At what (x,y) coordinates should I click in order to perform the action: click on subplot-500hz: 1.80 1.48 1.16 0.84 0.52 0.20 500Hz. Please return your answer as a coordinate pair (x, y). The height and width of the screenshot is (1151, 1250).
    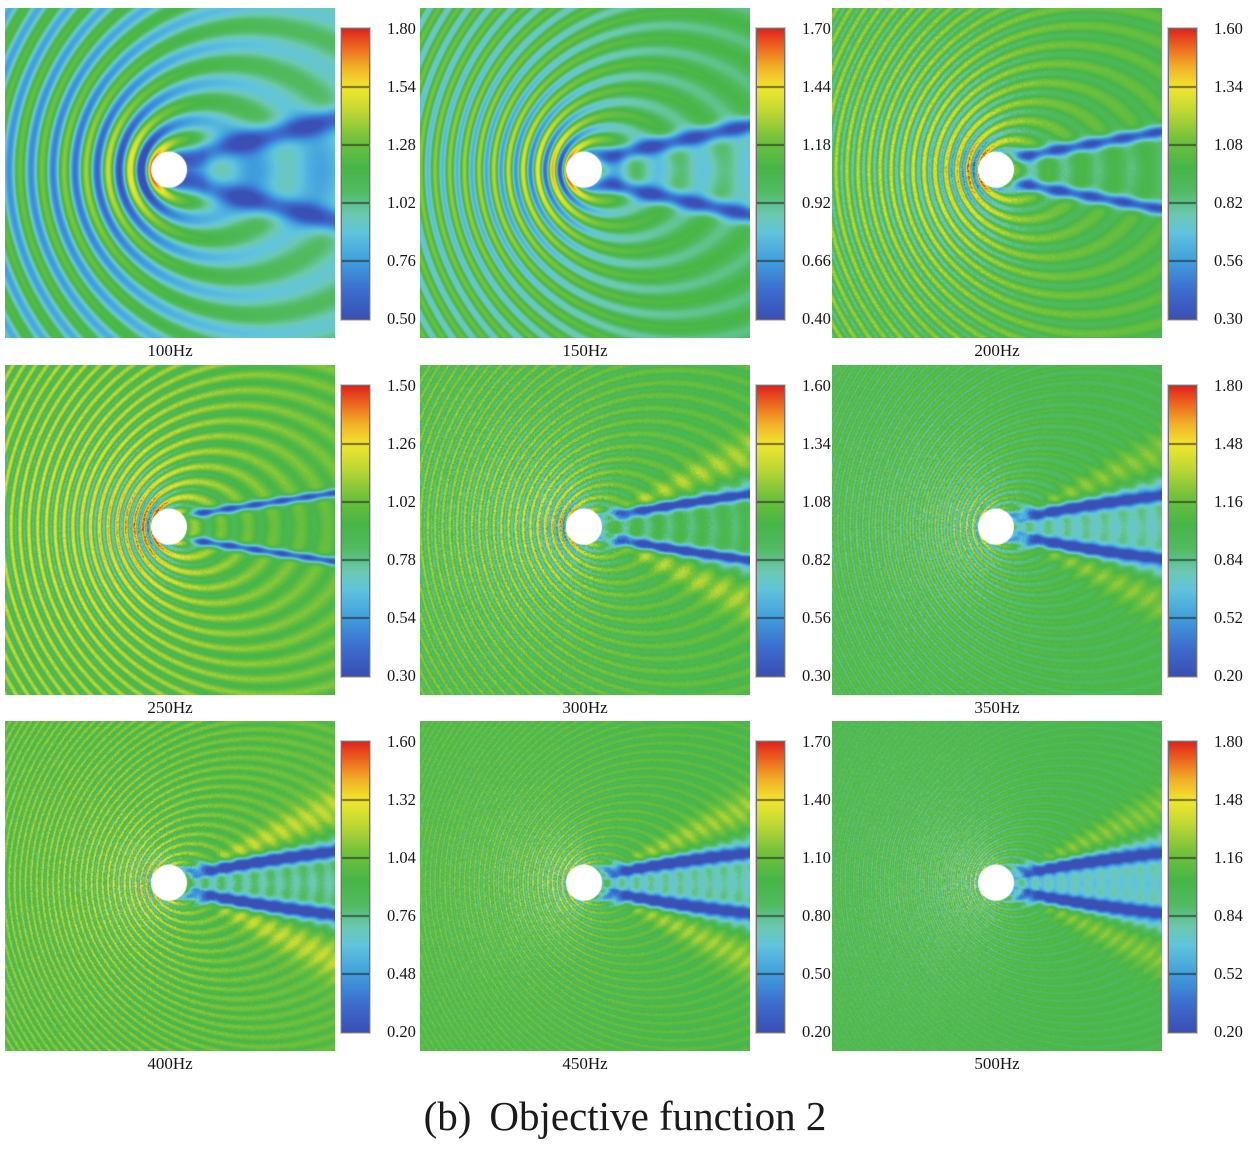
    Looking at the image, I should click on (1039, 900).